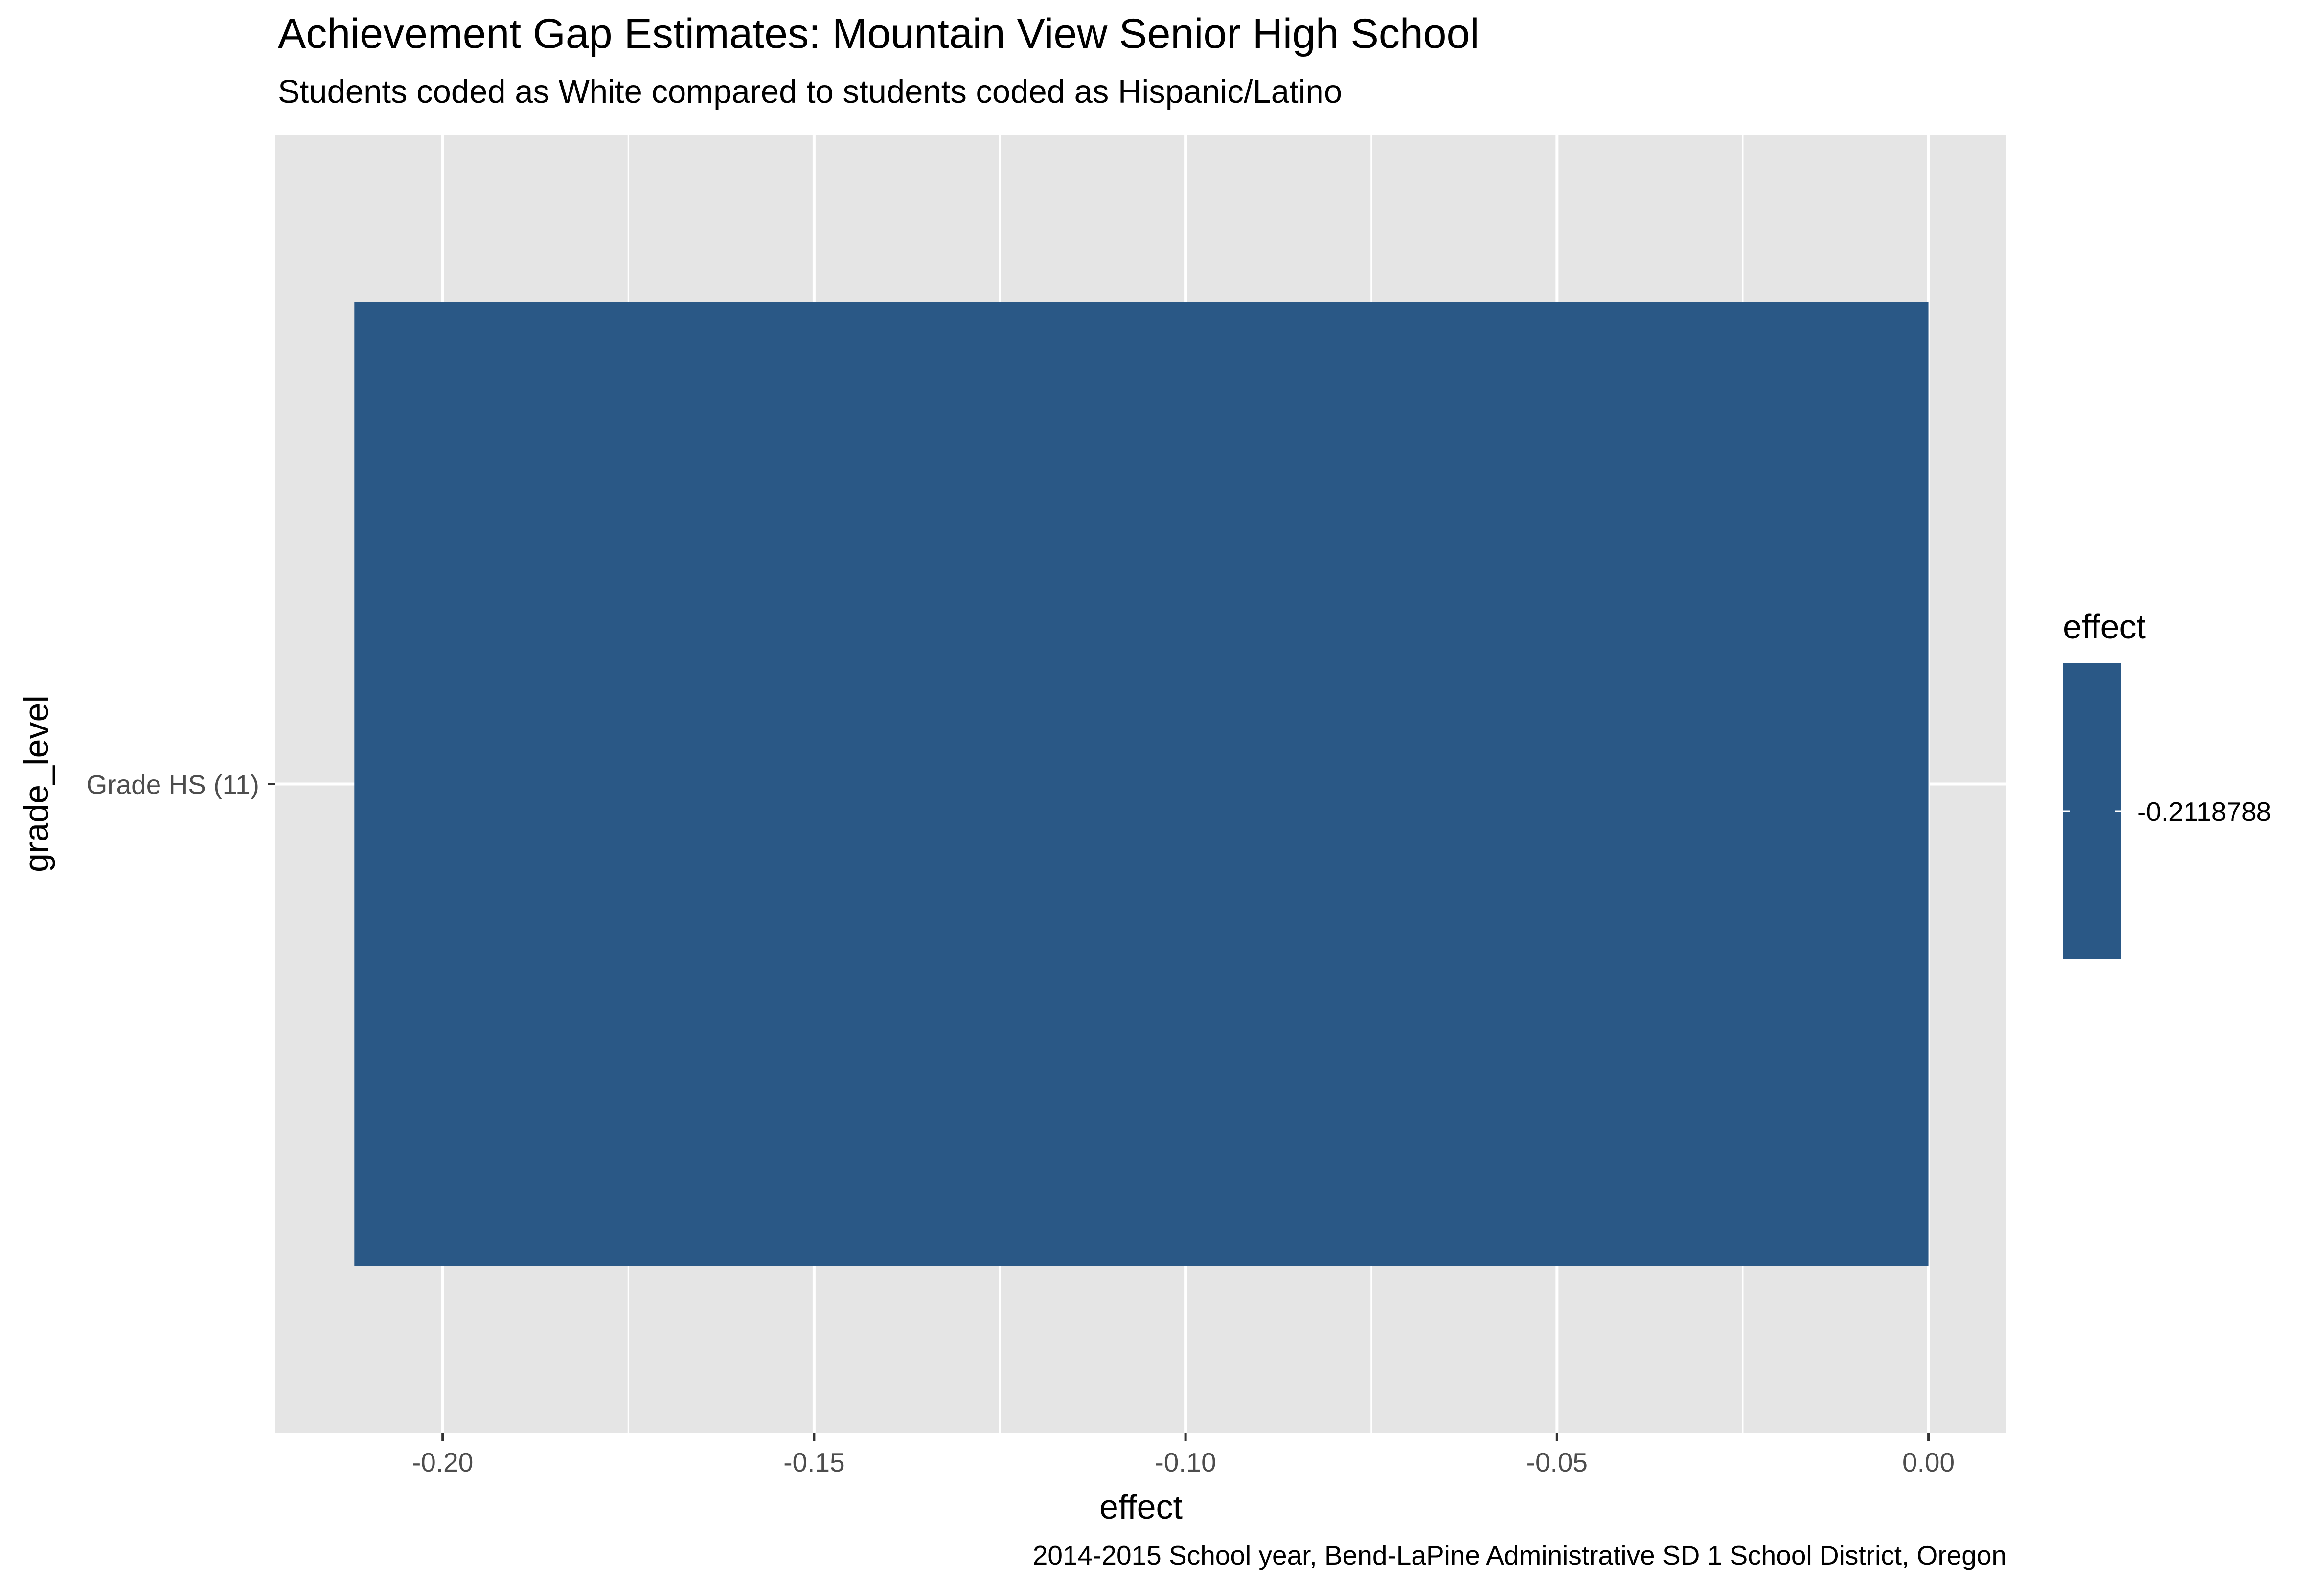 This screenshot has height=1590, width=2324. I want to click on legend-title: effect, so click(2104, 627).